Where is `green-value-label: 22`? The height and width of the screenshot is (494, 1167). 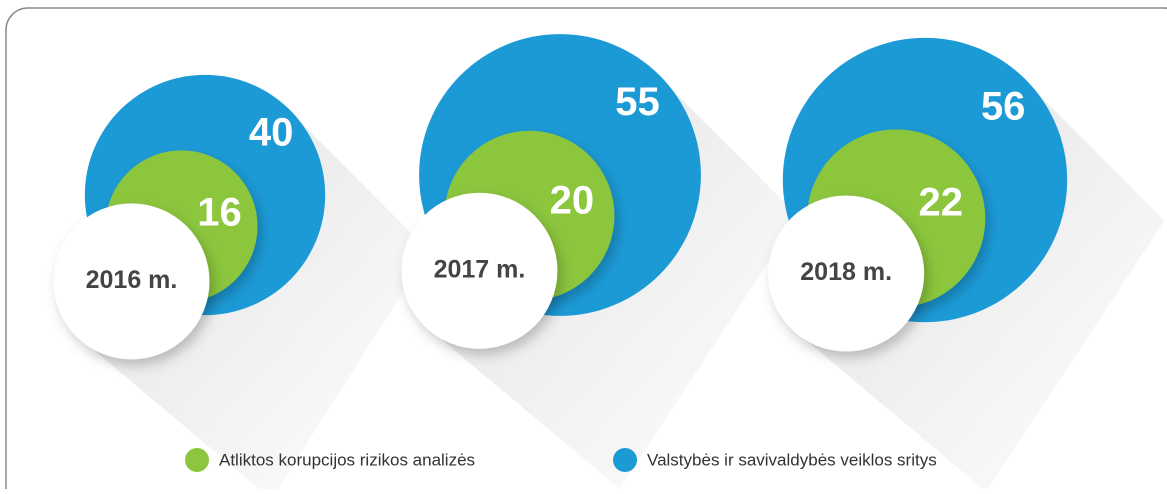
green-value-label: 22 is located at coordinates (940, 203).